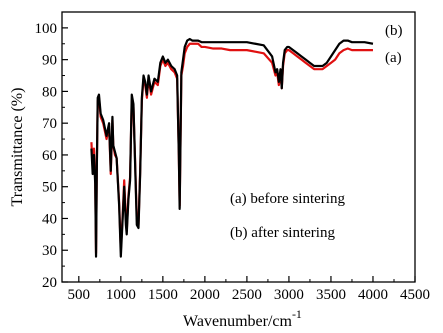 The height and width of the screenshot is (333, 443). What do you see at coordinates (163, 295) in the screenshot?
I see `x-tick-label: 1500` at bounding box center [163, 295].